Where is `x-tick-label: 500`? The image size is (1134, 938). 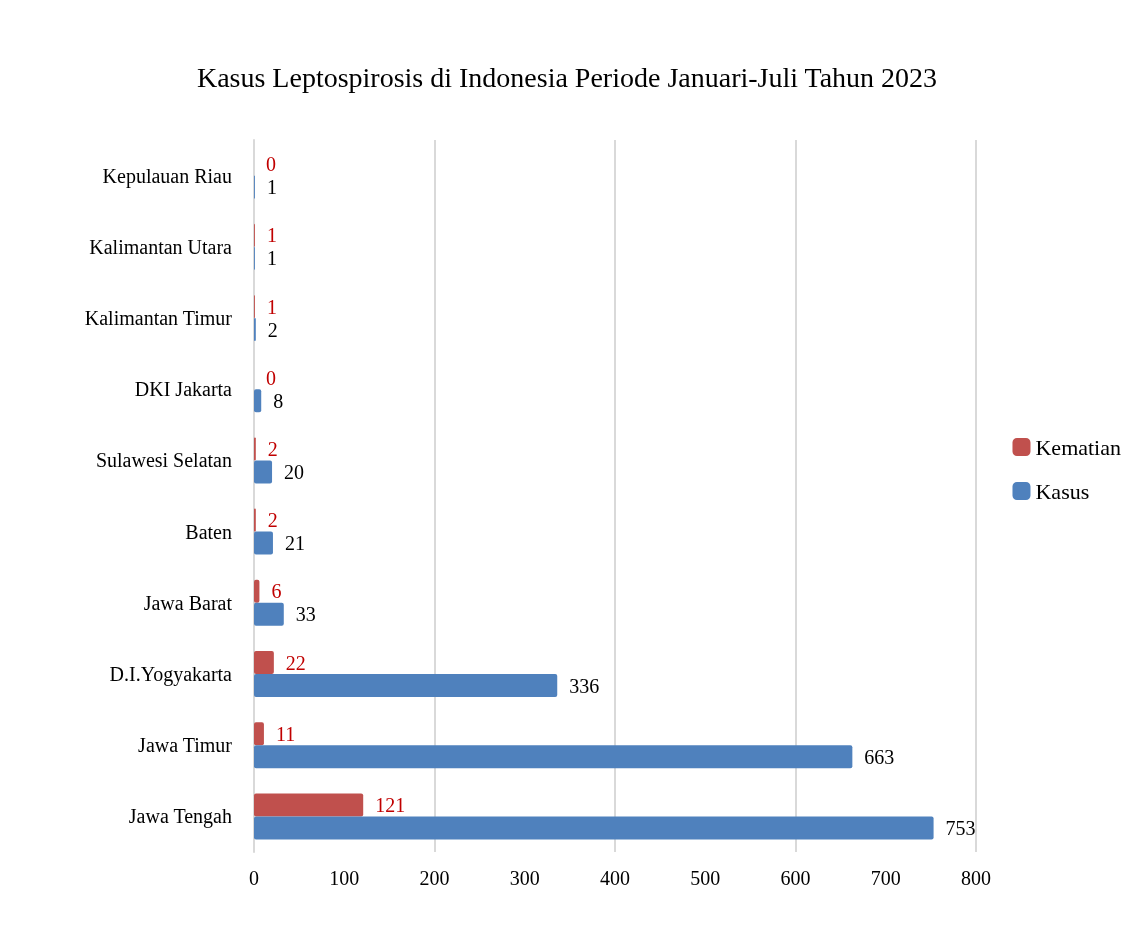 x-tick-label: 500 is located at coordinates (705, 878).